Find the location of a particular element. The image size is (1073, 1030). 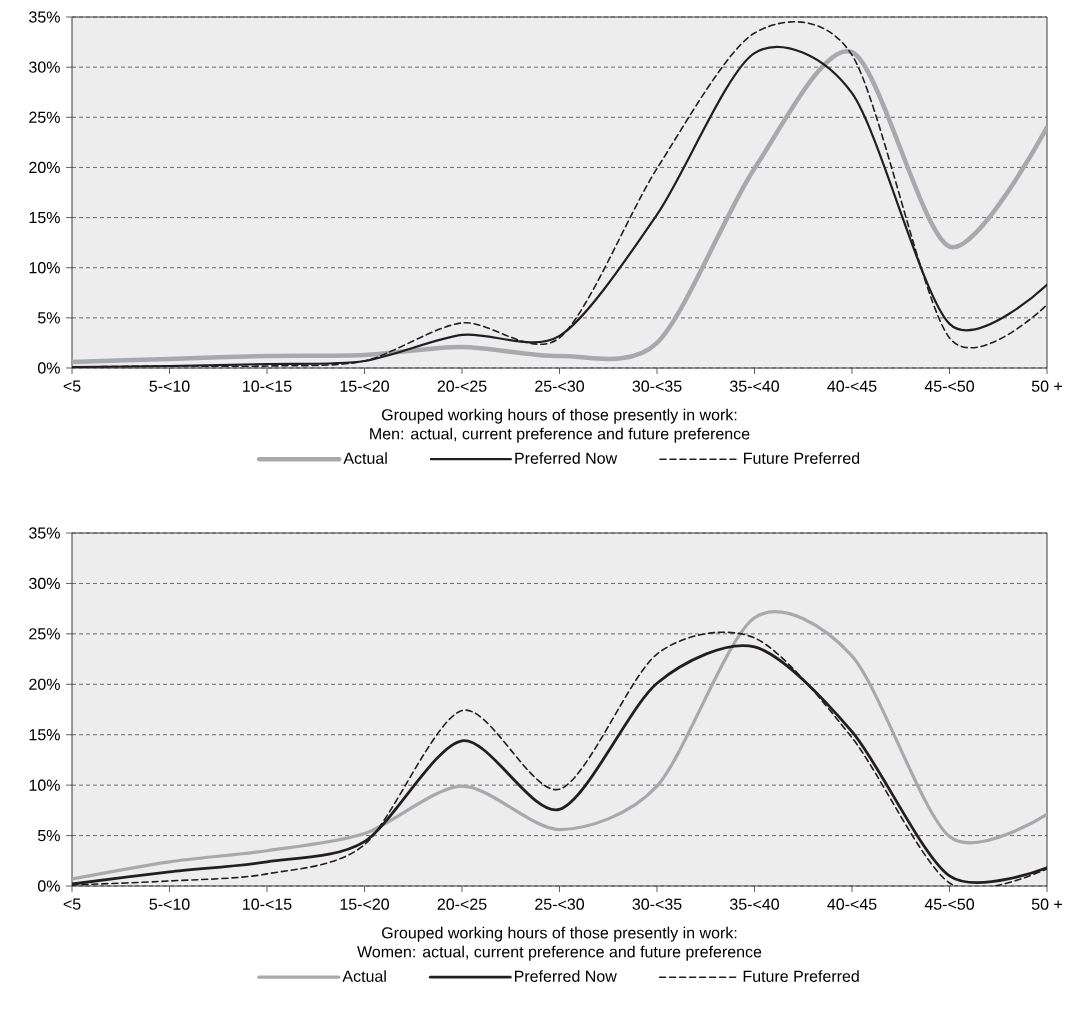

text: Women: actual, current preference and future preference is located at coordinates (559, 953).